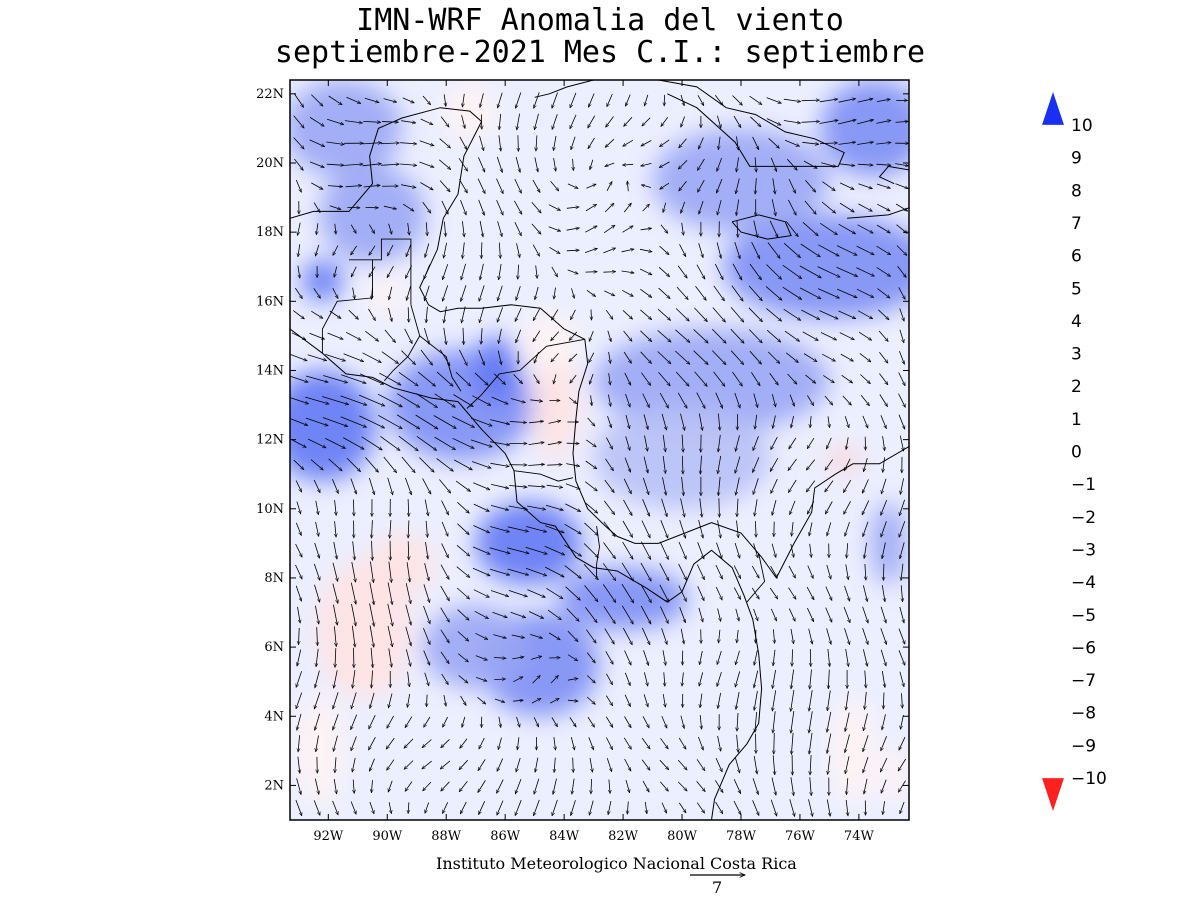  What do you see at coordinates (274, 716) in the screenshot?
I see `lat-tick-label: 4N` at bounding box center [274, 716].